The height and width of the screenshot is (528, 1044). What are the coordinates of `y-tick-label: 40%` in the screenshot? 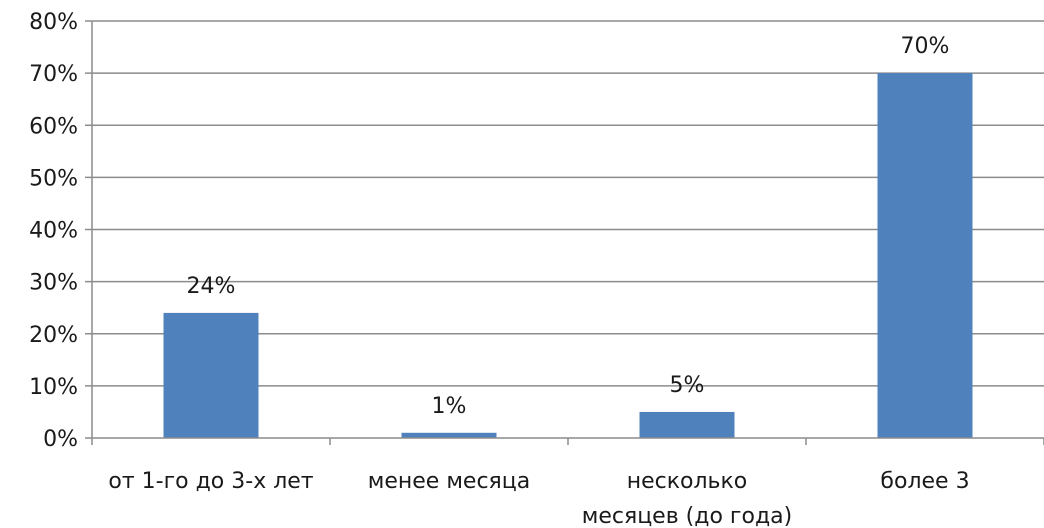 It's located at (53, 231).